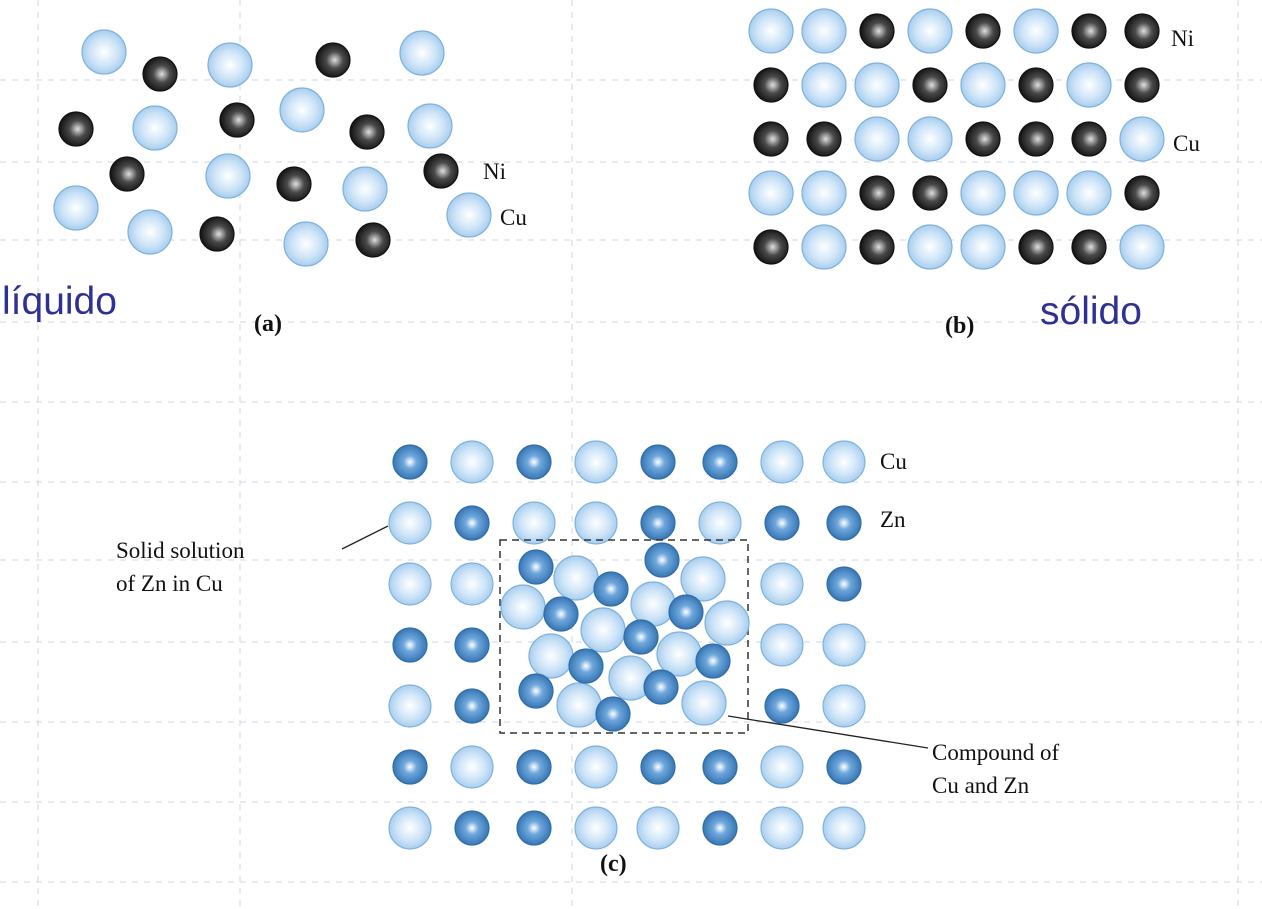 The width and height of the screenshot is (1262, 909). Describe the element at coordinates (828, 732) in the screenshot. I see `compound-leader-line` at that location.